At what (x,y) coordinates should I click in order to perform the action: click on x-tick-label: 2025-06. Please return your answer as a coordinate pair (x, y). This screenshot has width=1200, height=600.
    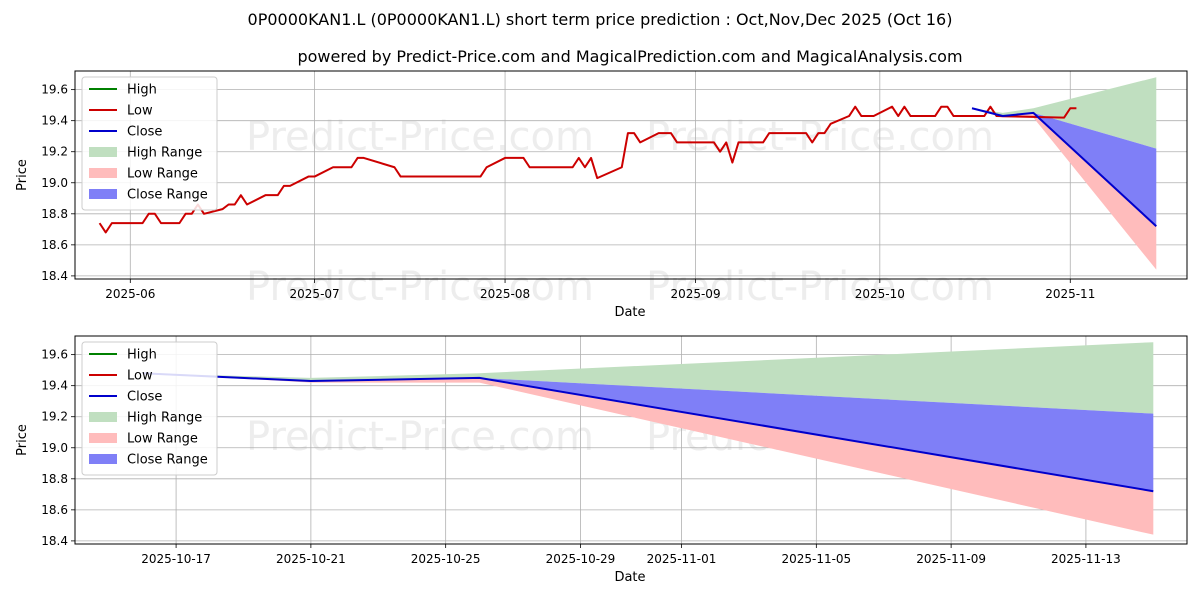
    Looking at the image, I should click on (130, 294).